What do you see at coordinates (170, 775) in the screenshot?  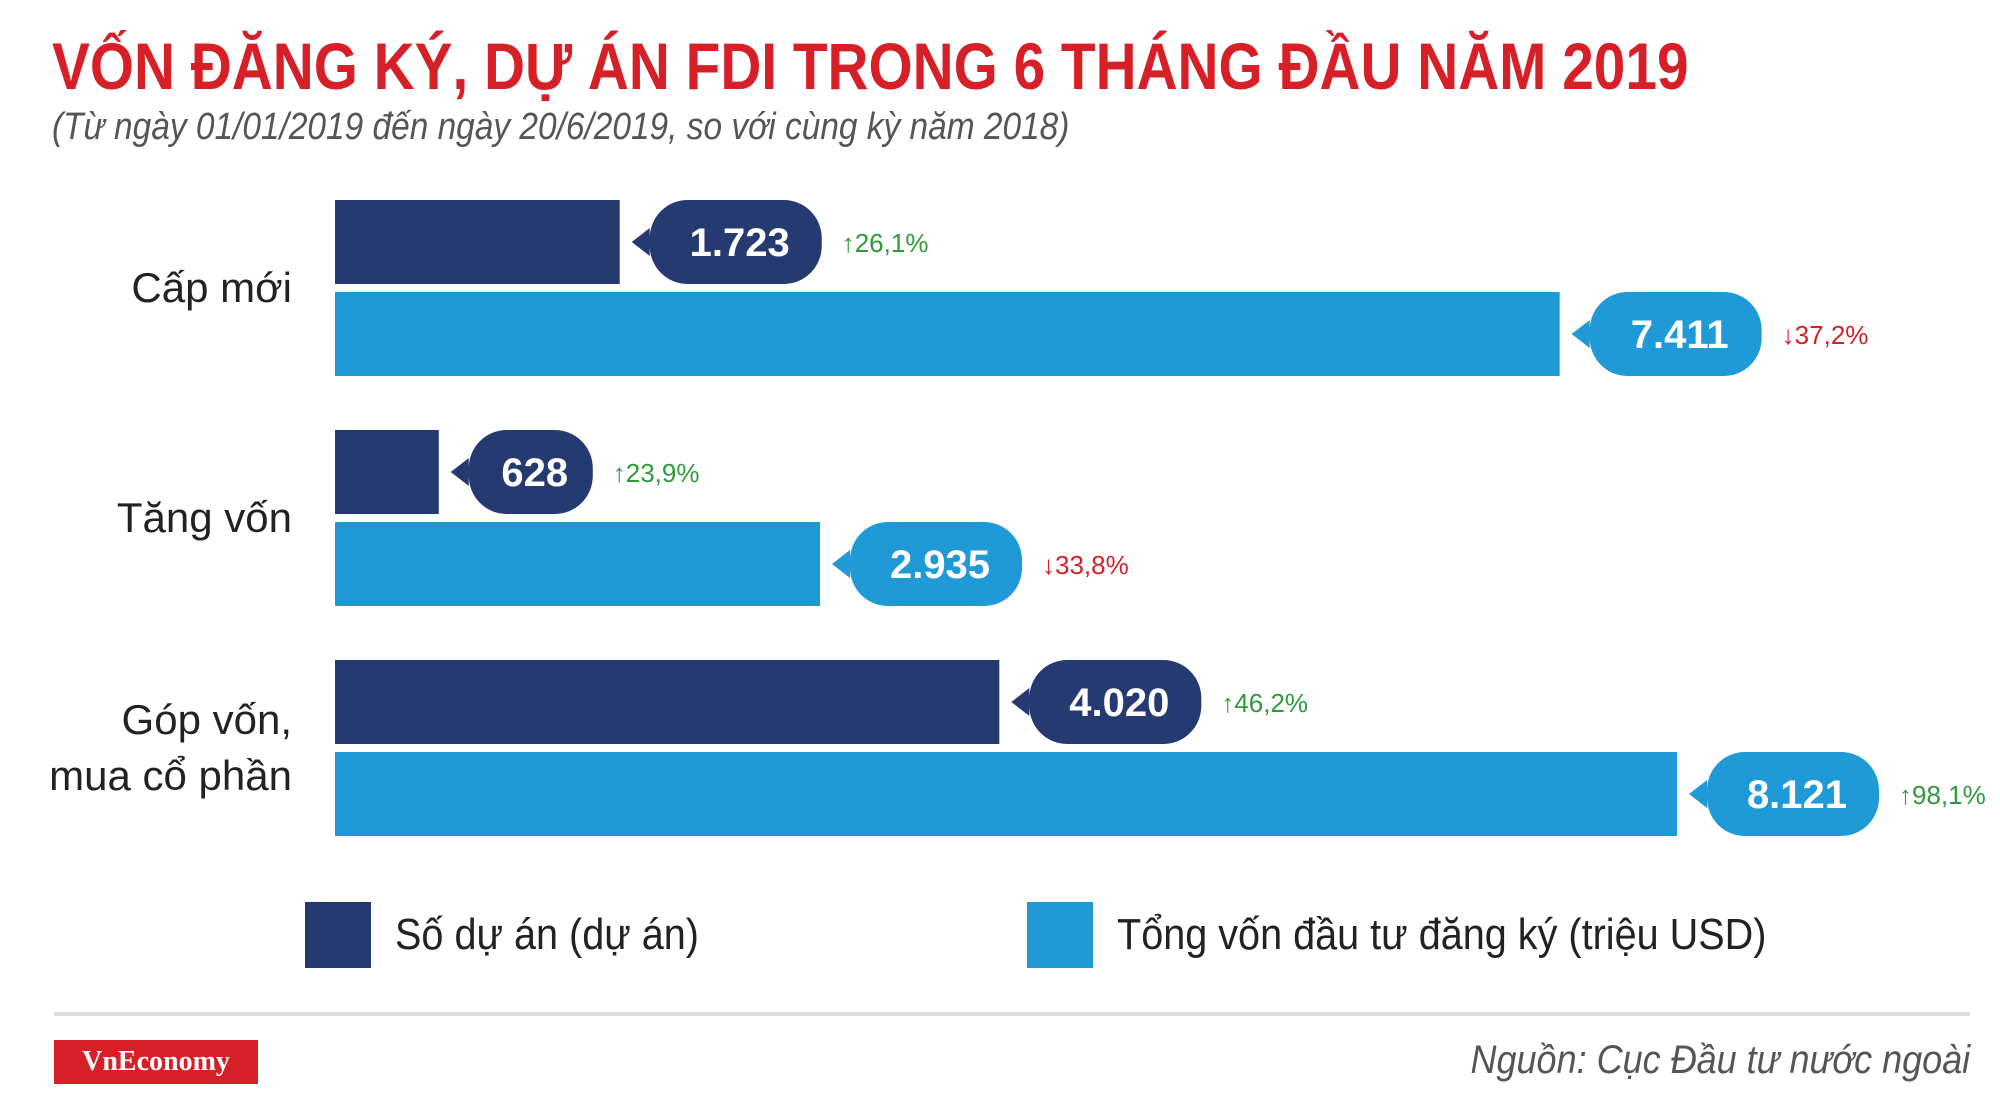 I see `category-label: mua cổ phần` at bounding box center [170, 775].